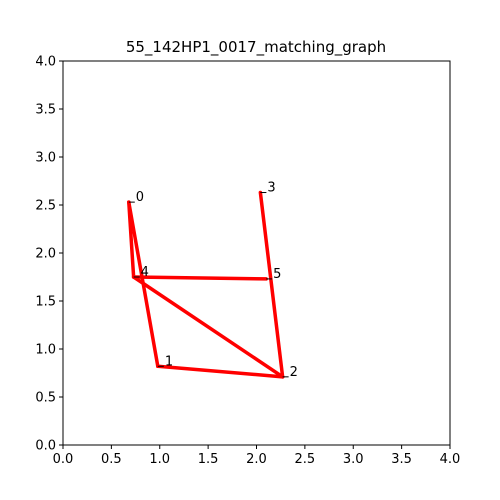 Image resolution: width=500 pixels, height=500 pixels. Describe the element at coordinates (45, 446) in the screenshot. I see `y-tick-label: 0.0` at that location.